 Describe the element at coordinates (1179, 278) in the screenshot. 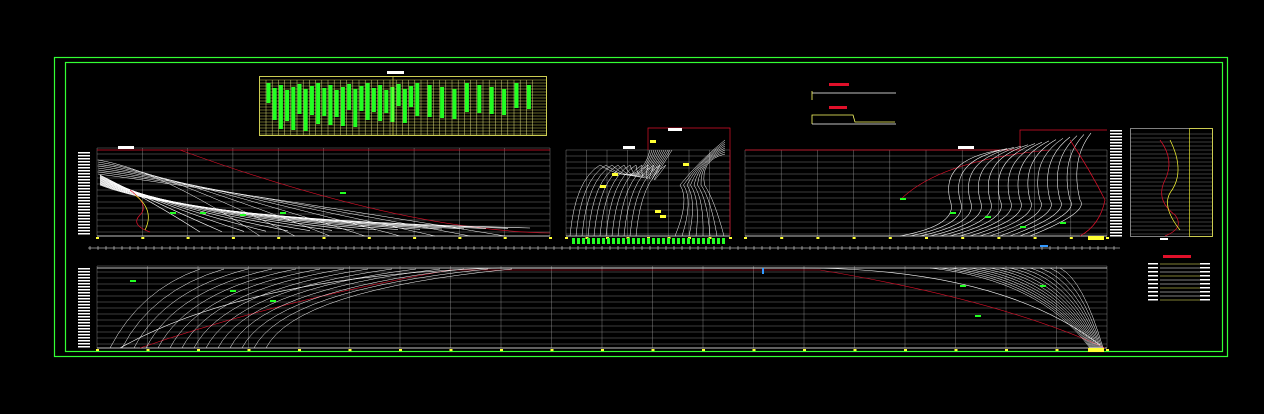

I see `legend-box` at that location.